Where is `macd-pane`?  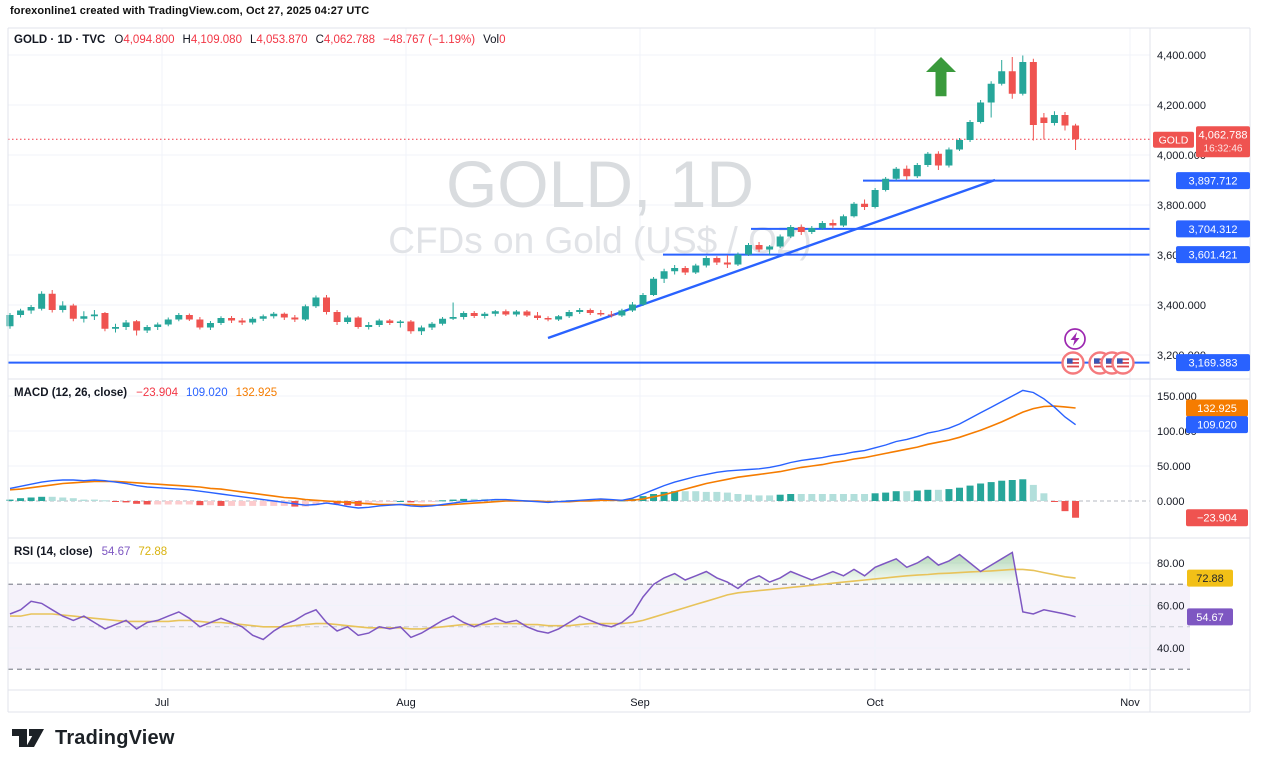
macd-pane is located at coordinates (543, 453).